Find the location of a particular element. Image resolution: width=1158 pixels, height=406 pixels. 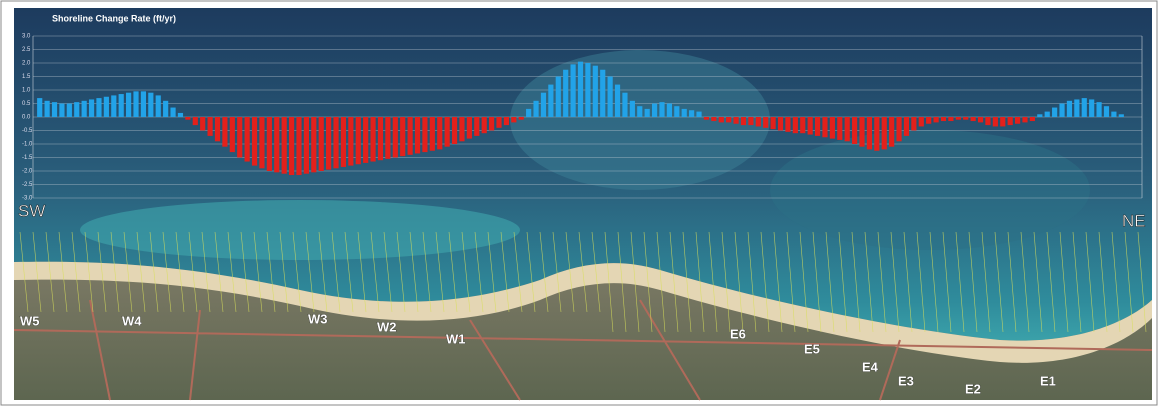

reef is located at coordinates (300, 230).